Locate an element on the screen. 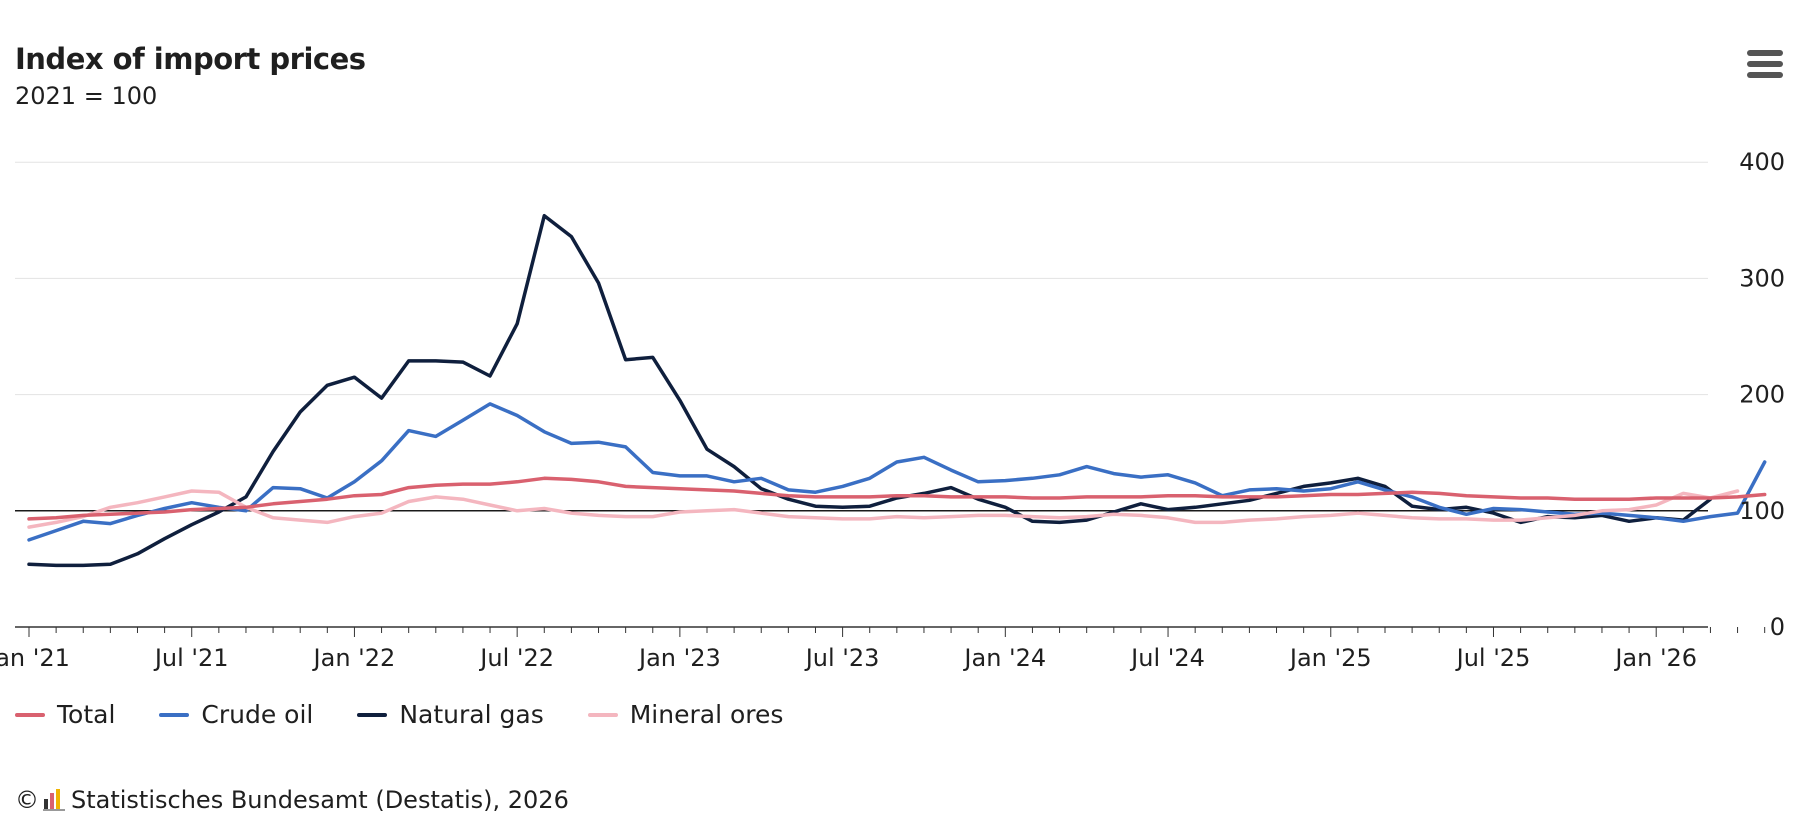  x-tick-label: Jul '22 is located at coordinates (516, 658).